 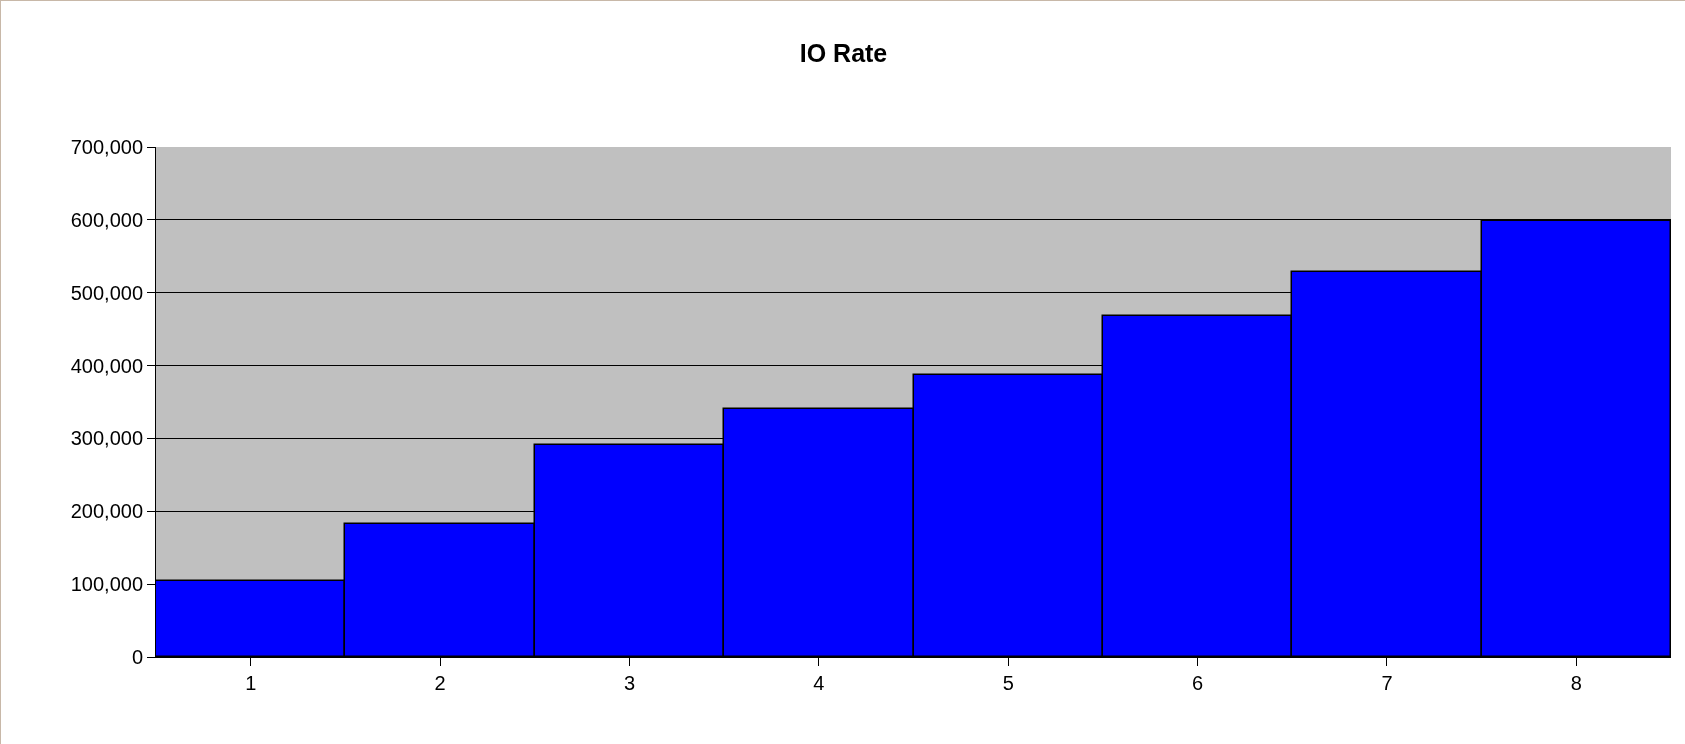 I want to click on y-tick-label: 200,000, so click(x=106, y=511).